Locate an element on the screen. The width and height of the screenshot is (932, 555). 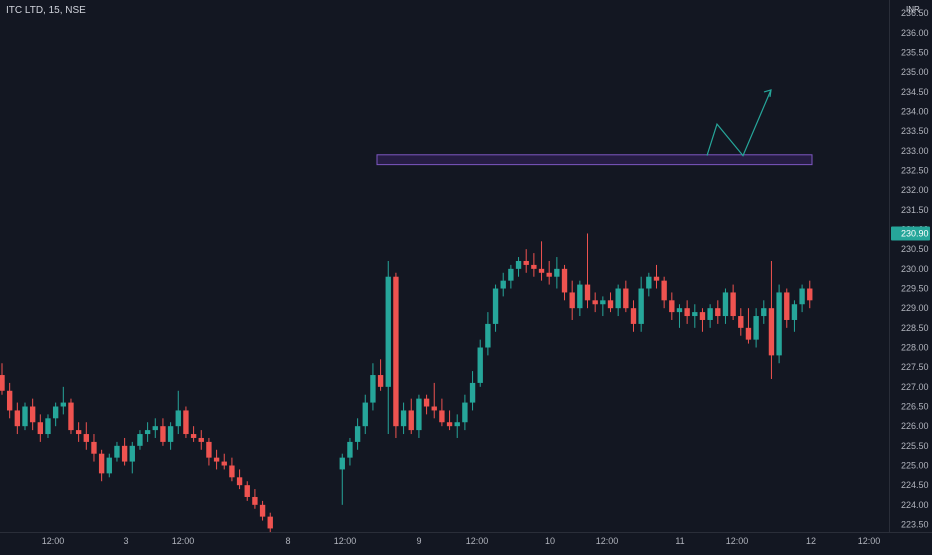
projection-path is located at coordinates (739, 123).